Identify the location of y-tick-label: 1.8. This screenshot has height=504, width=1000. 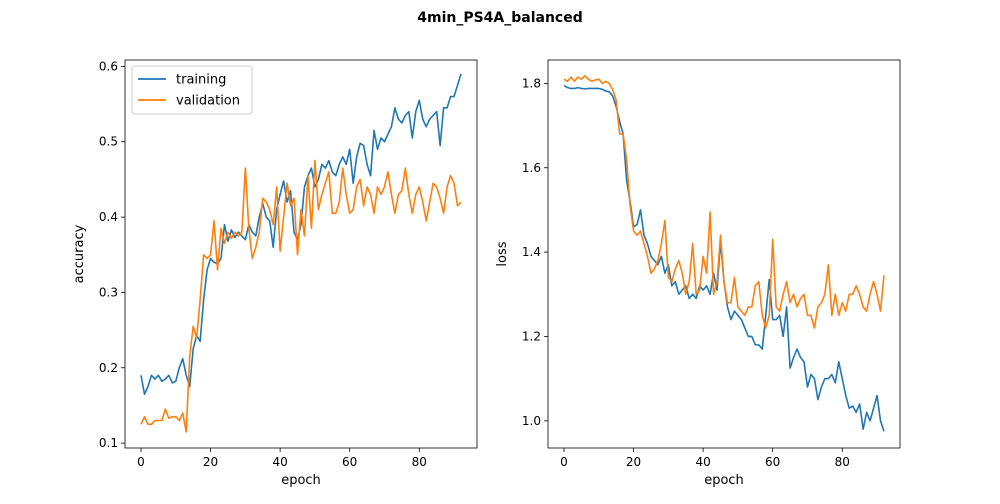
(531, 83).